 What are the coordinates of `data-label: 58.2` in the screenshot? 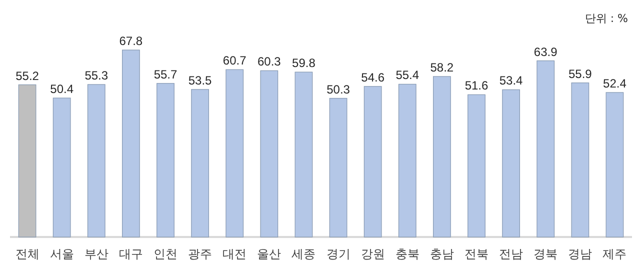 It's located at (442, 67).